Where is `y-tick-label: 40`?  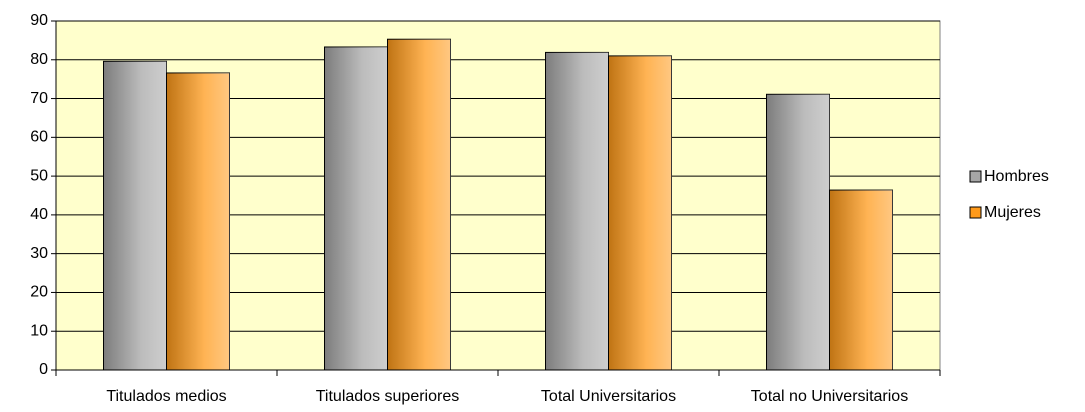 y-tick-label: 40 is located at coordinates (39, 214).